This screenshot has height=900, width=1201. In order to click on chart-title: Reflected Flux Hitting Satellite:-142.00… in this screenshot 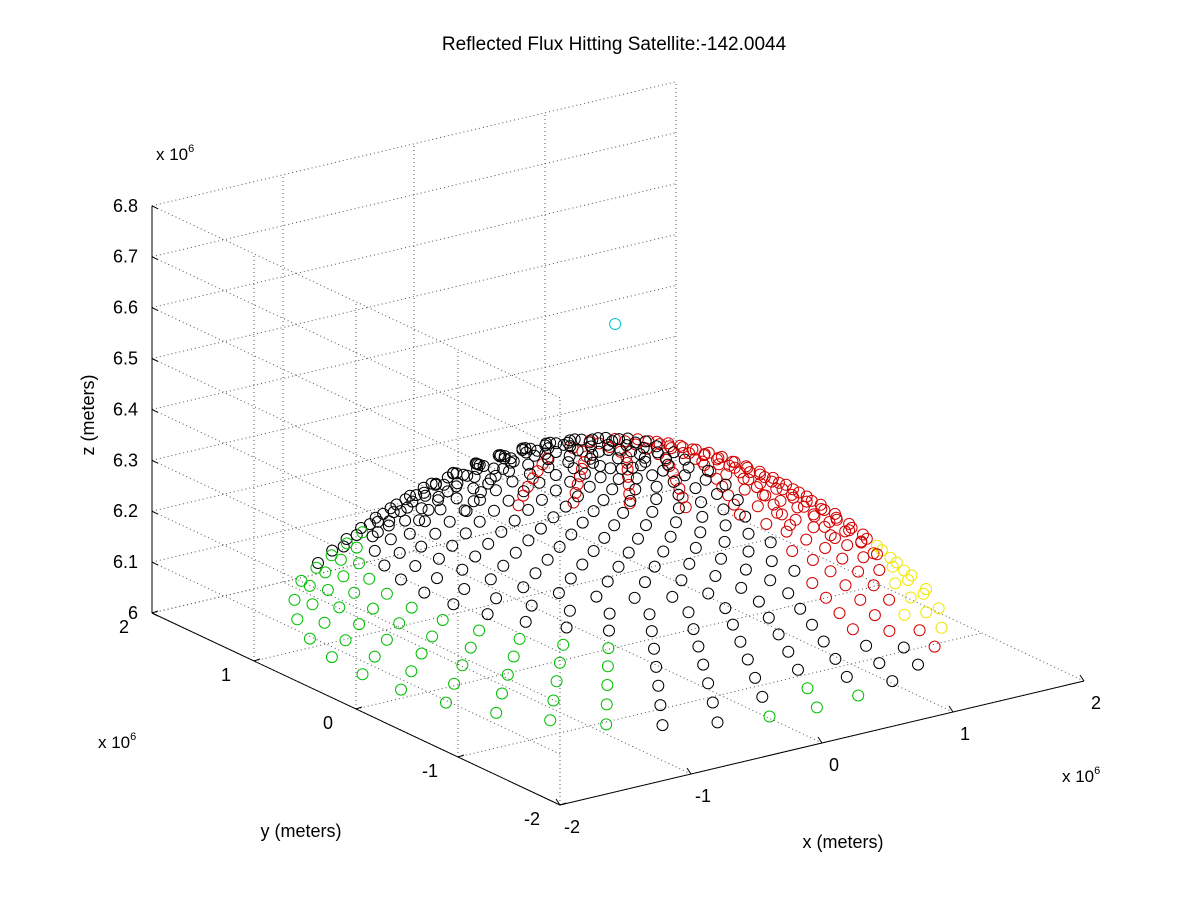, I will do `click(614, 44)`.